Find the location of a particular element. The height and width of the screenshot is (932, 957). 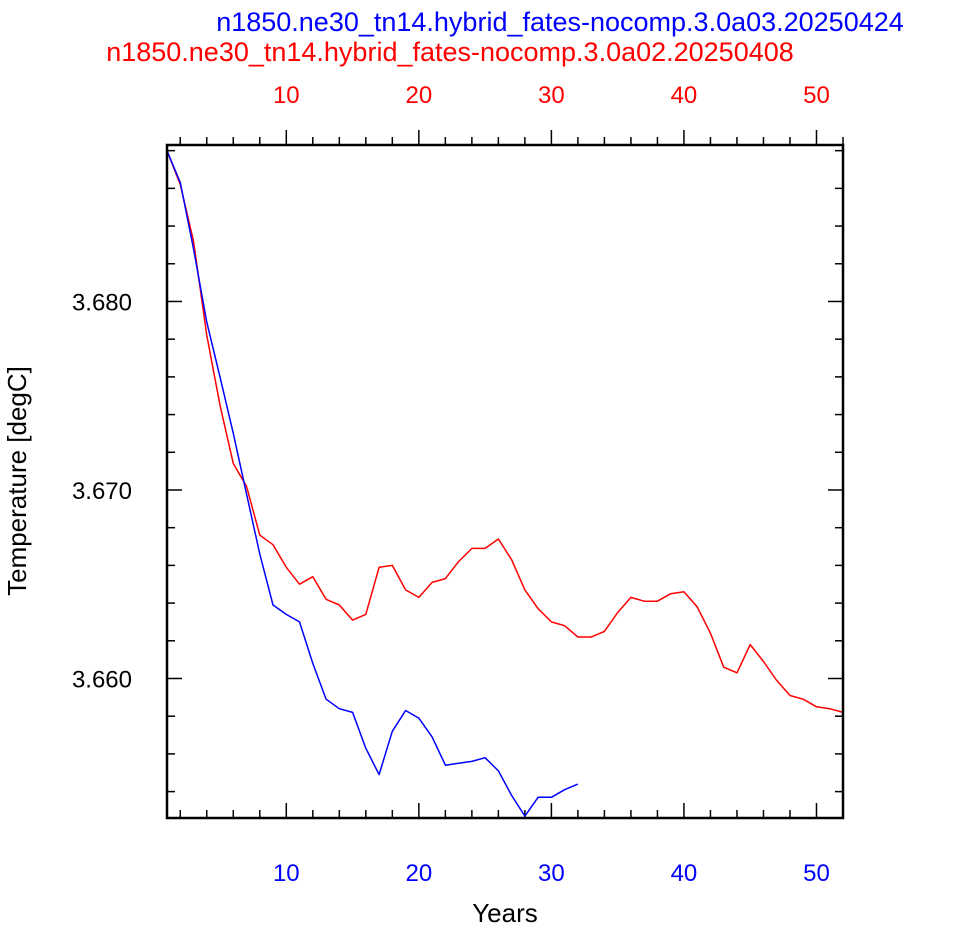

x-tick-label-bottom: 50 is located at coordinates (816, 873).